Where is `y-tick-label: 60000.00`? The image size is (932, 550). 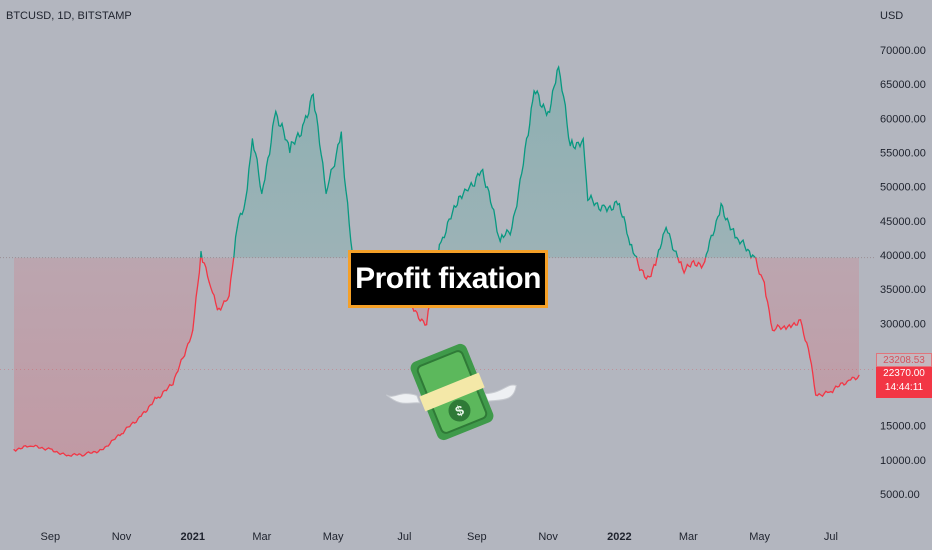 y-tick-label: 60000.00 is located at coordinates (903, 119).